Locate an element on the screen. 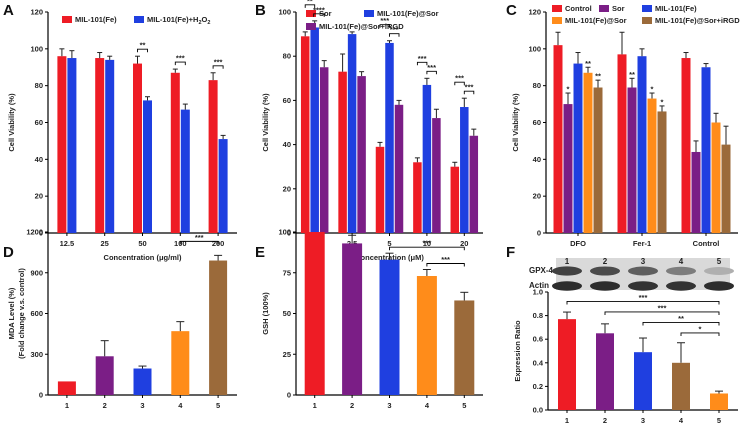 The width and height of the screenshot is (753, 430). panel-label: B is located at coordinates (260, 10).